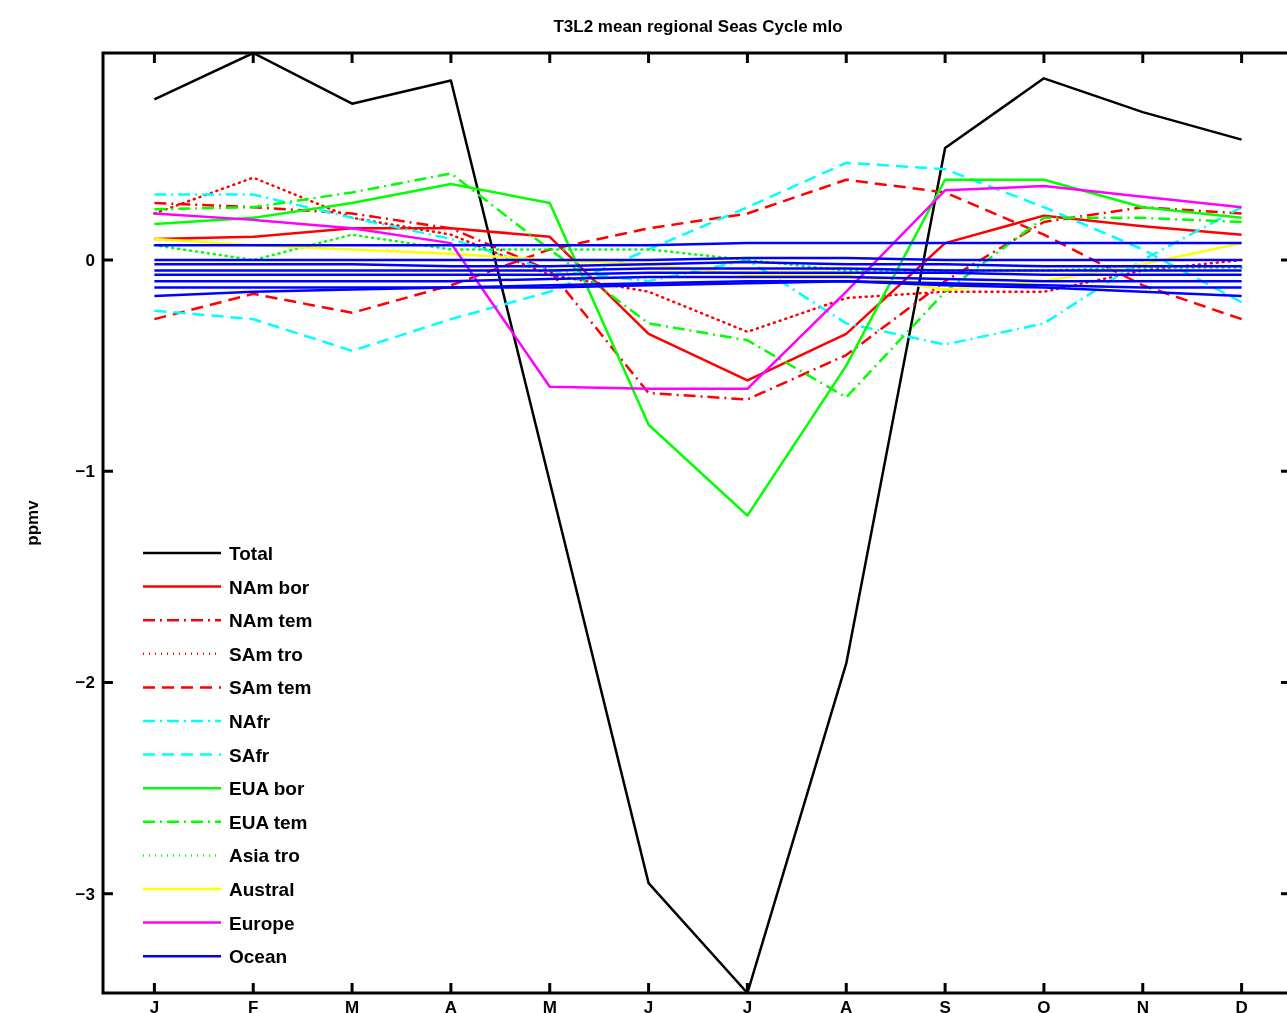 The width and height of the screenshot is (1287, 1013). Describe the element at coordinates (85, 472) in the screenshot. I see `y-tick-label: −1` at that location.